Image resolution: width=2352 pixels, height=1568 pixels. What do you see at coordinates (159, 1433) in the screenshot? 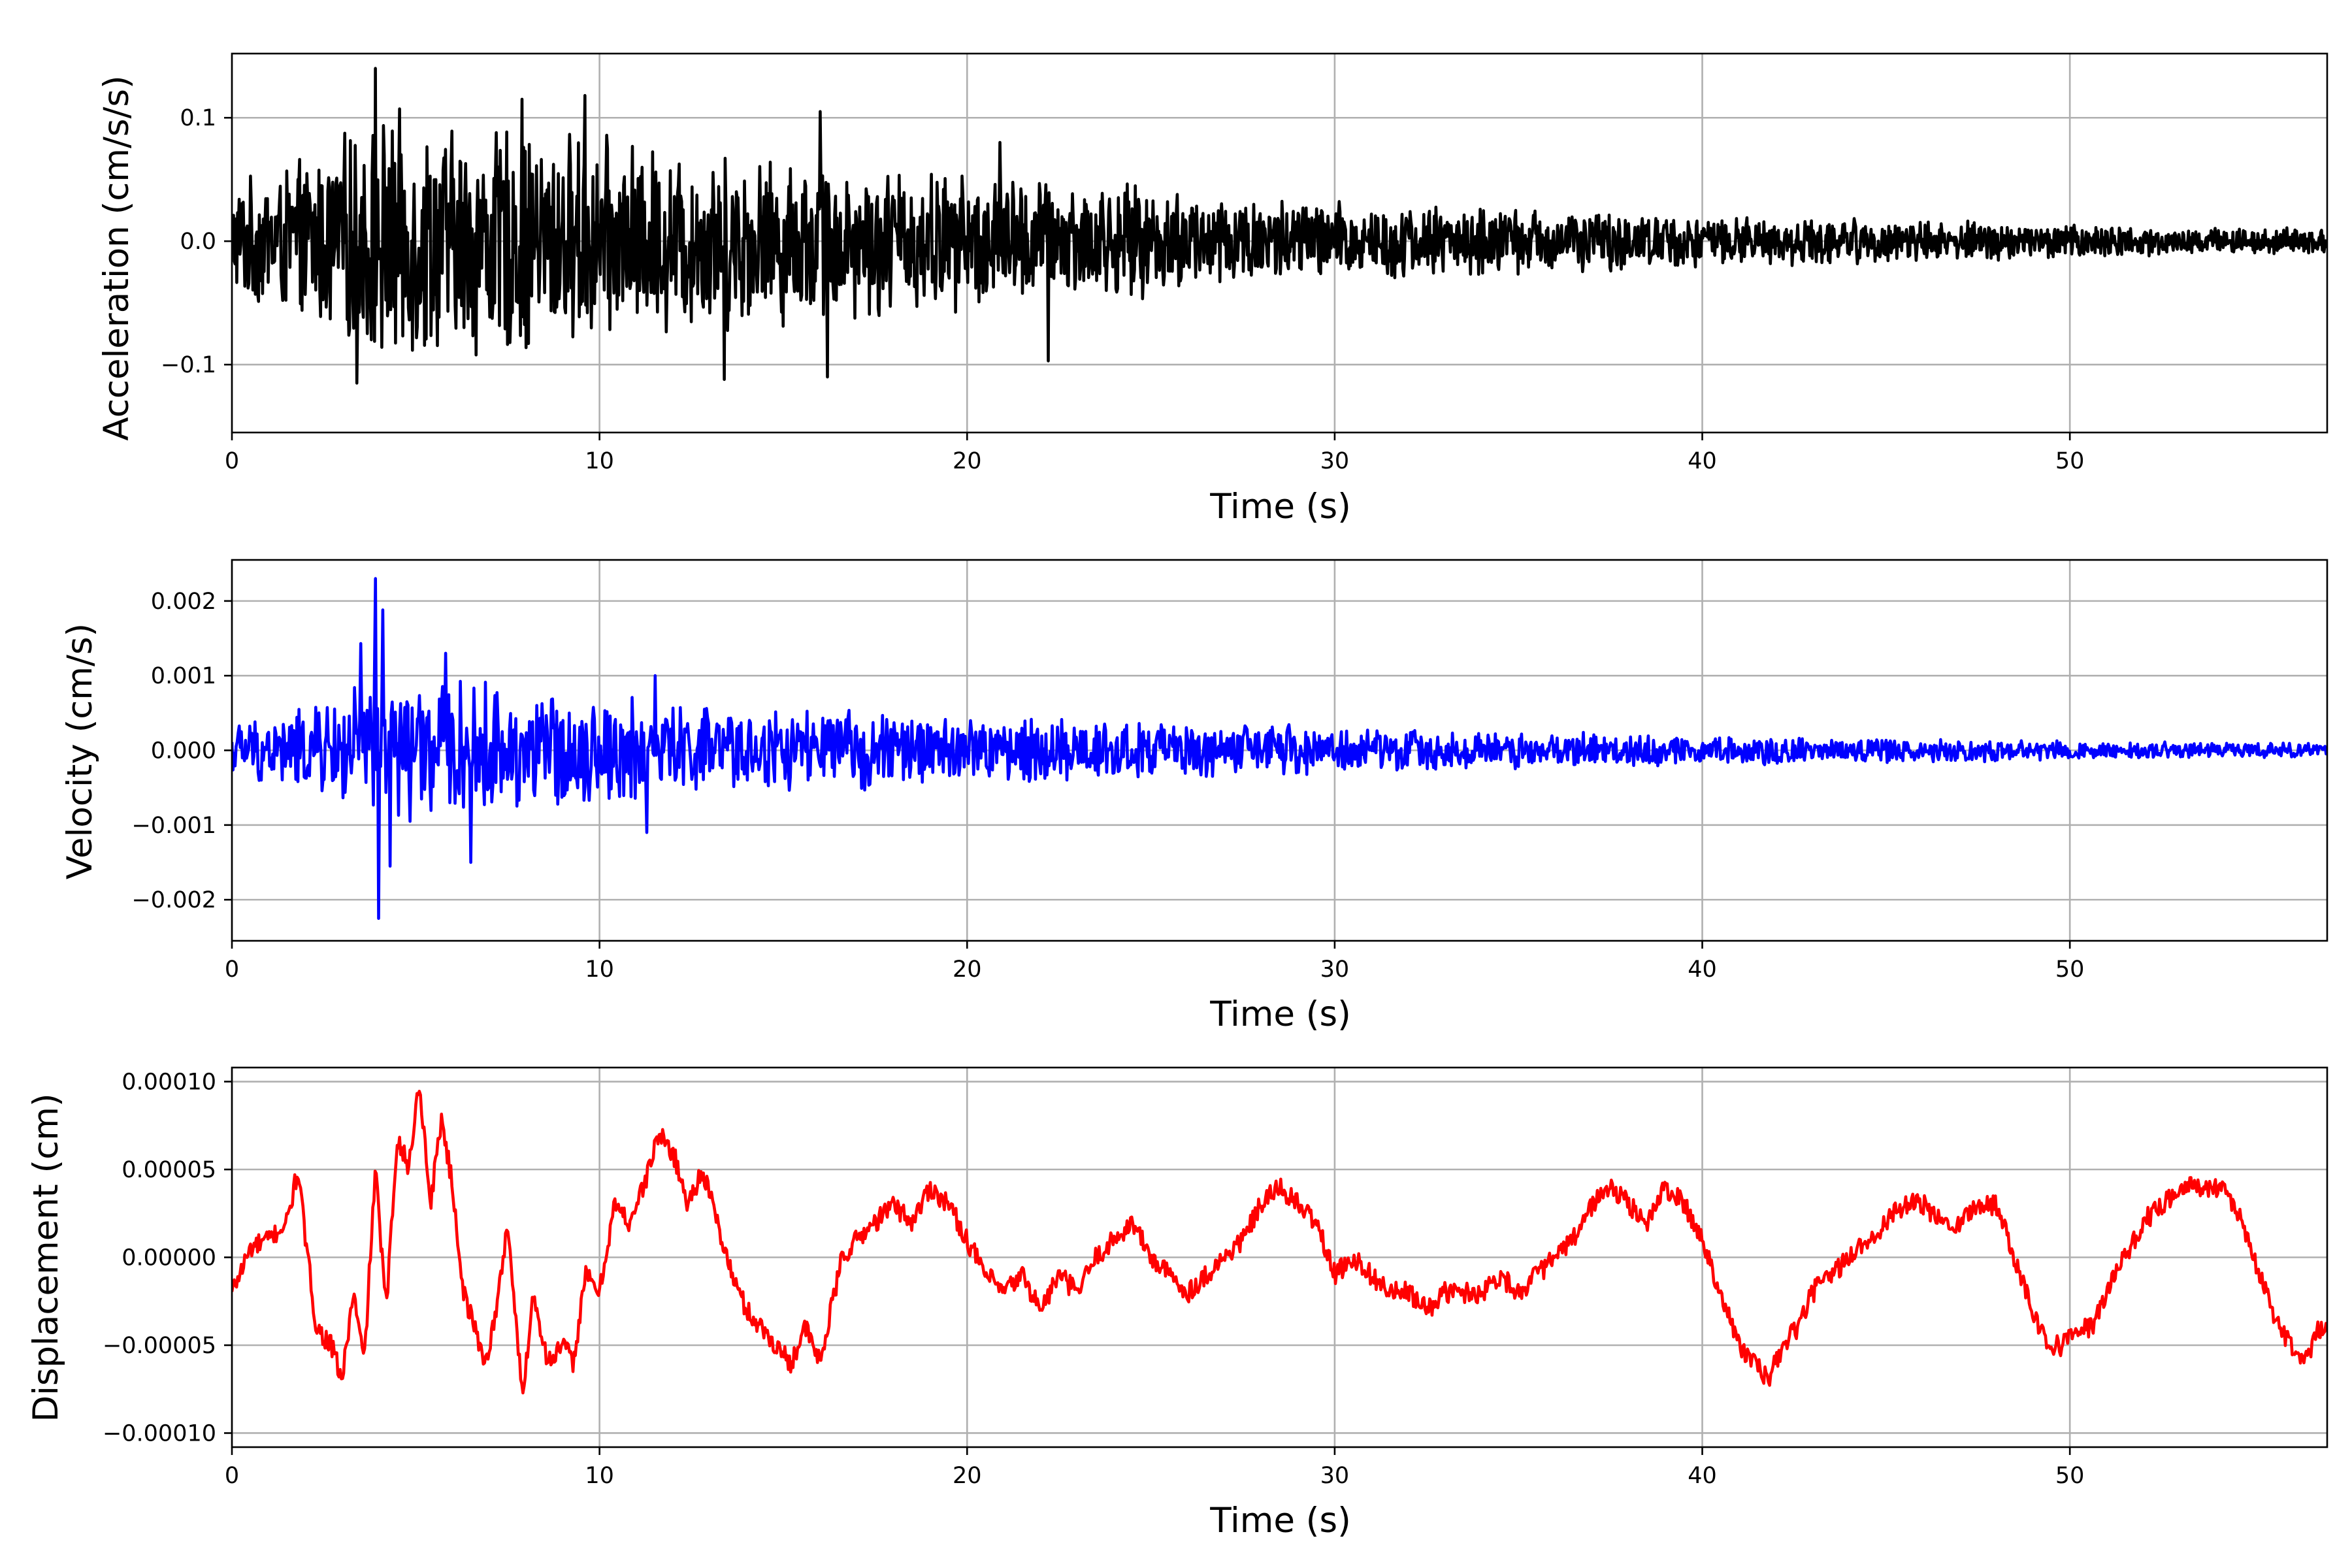
I see `displacement-y-tick-label: −0.00010` at bounding box center [159, 1433].